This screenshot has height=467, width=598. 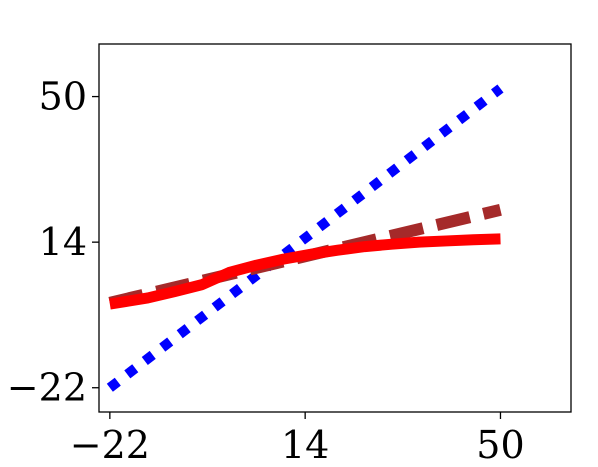 I want to click on series-2-line, so click(x=304, y=271).